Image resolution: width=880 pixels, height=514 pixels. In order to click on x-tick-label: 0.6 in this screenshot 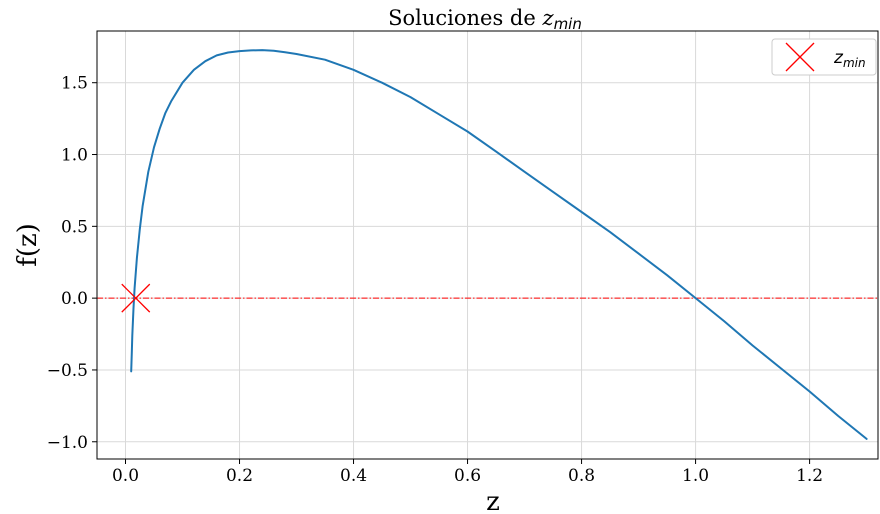, I will do `click(467, 476)`.